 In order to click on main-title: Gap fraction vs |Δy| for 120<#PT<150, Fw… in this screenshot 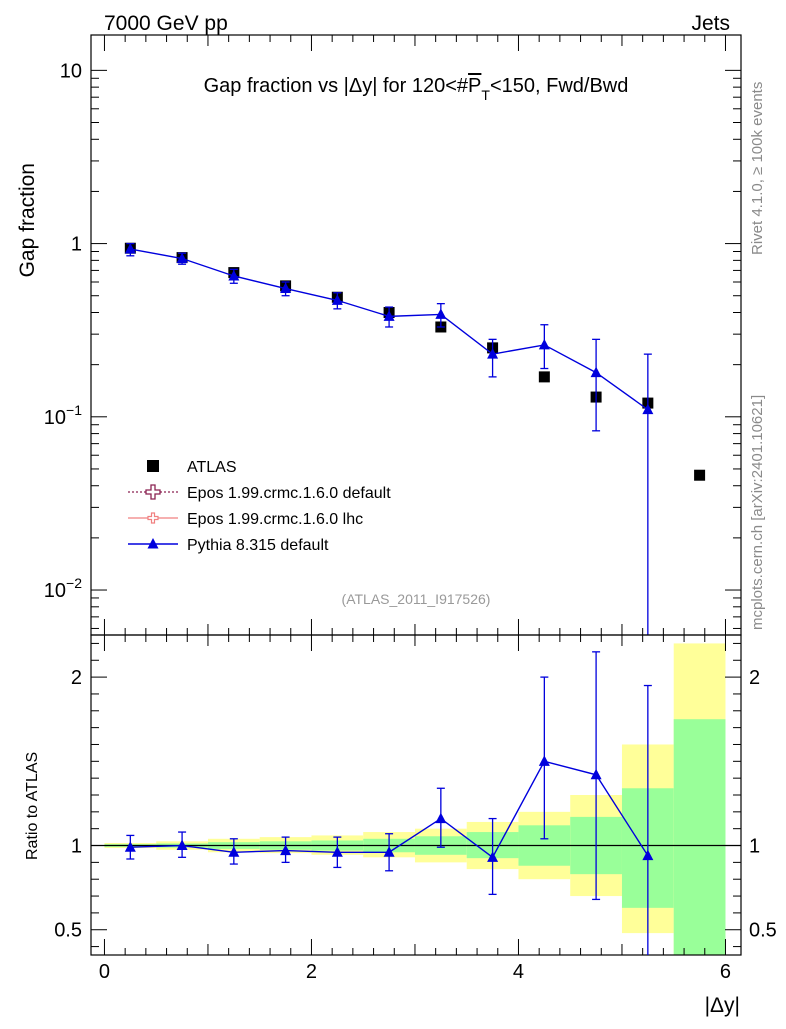, I will do `click(416, 89)`.